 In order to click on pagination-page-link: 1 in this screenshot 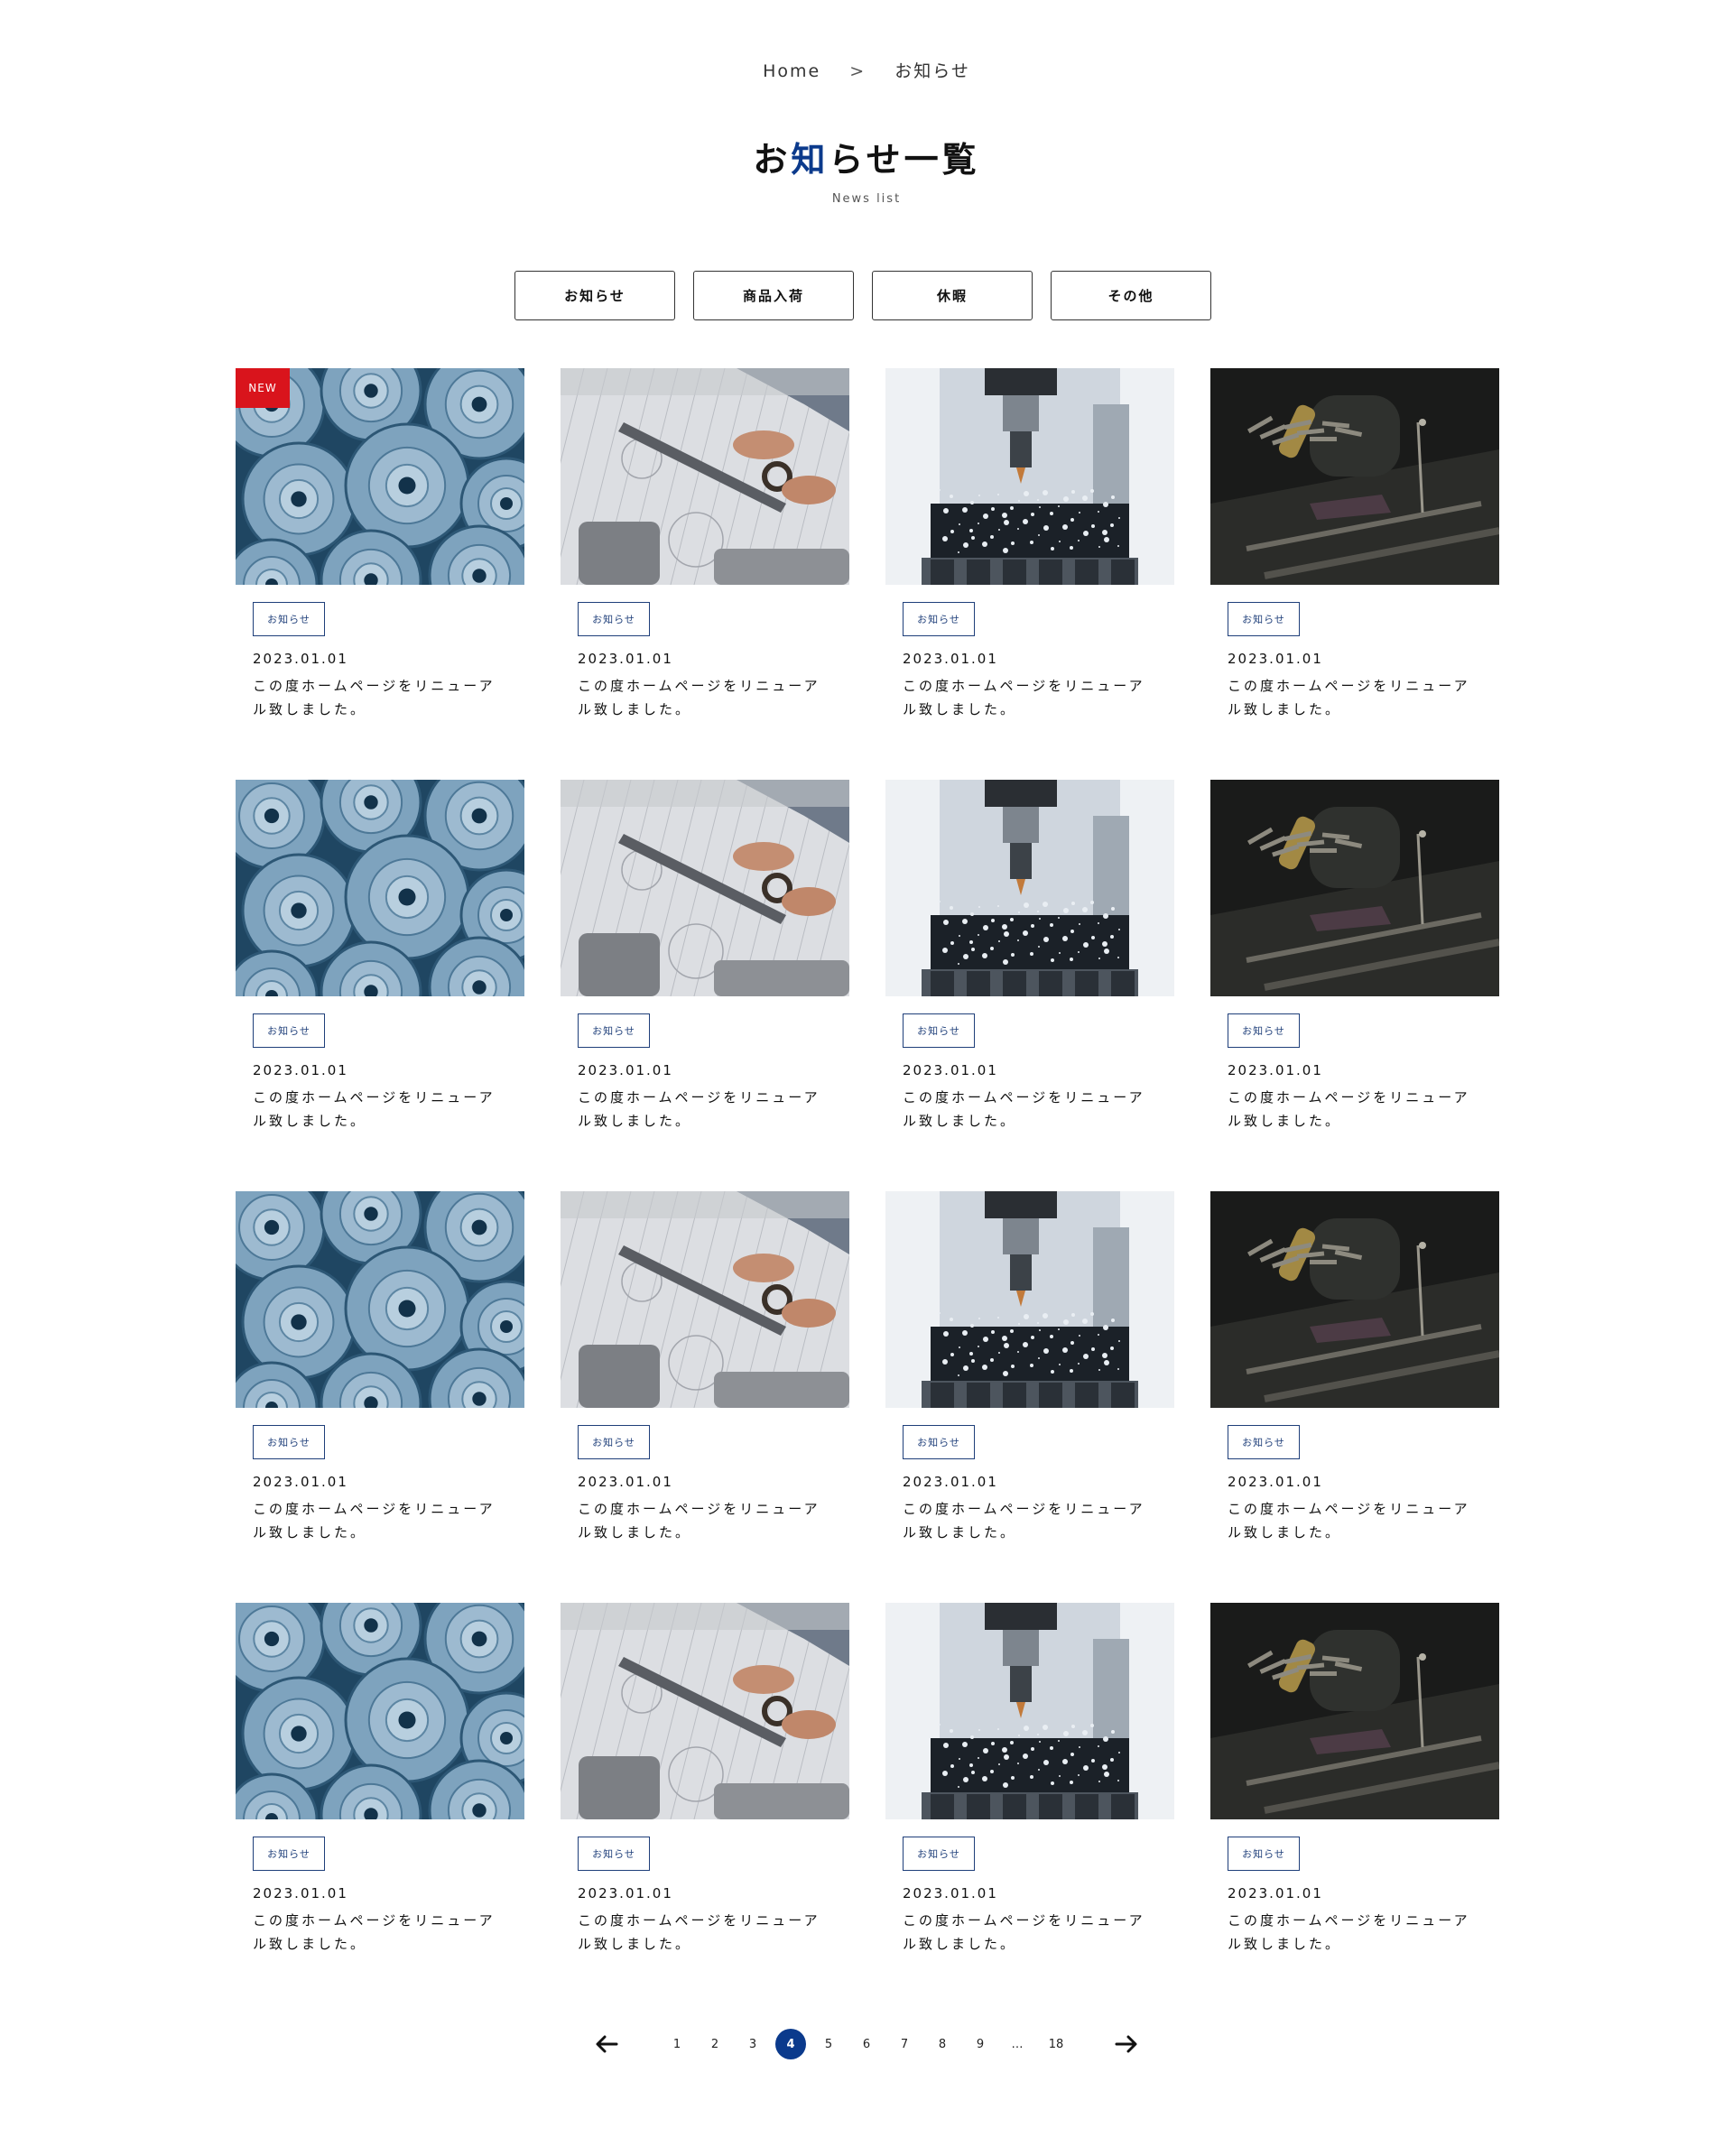, I will do `click(676, 2044)`.